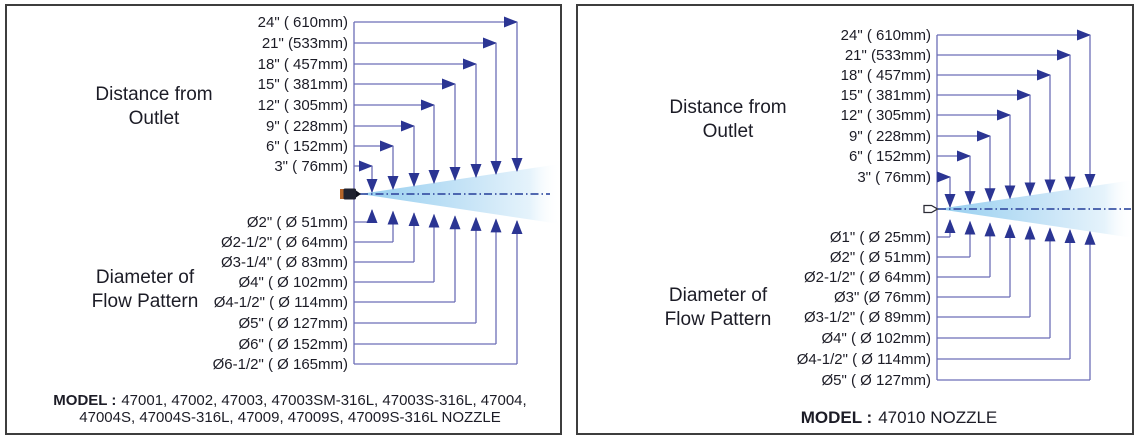  Describe the element at coordinates (284, 262) in the screenshot. I see `diameter-label: Ø3-1/4" ( Ø 83mm)` at that location.